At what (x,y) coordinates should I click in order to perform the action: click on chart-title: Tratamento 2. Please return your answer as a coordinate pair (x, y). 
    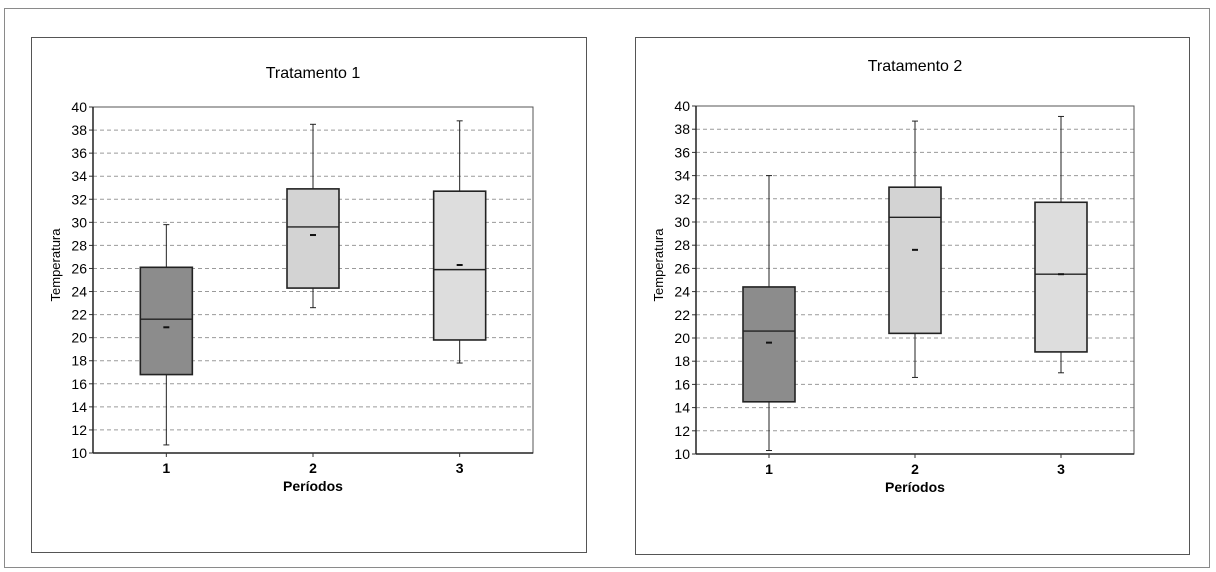
    Looking at the image, I should click on (915, 66).